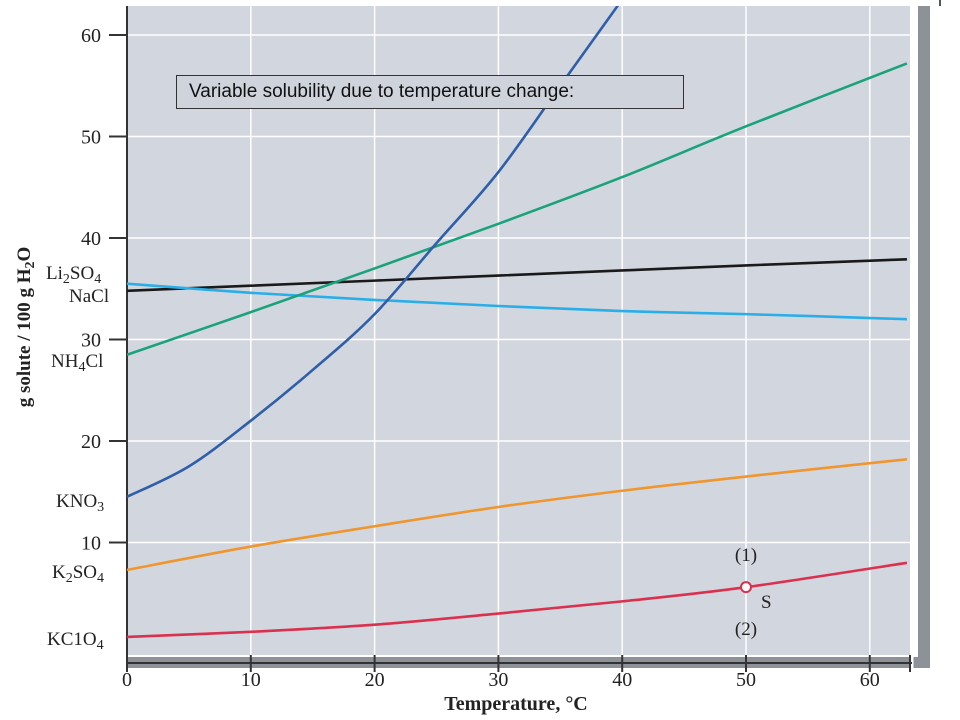  What do you see at coordinates (91, 442) in the screenshot?
I see `y-tick-label: 20` at bounding box center [91, 442].